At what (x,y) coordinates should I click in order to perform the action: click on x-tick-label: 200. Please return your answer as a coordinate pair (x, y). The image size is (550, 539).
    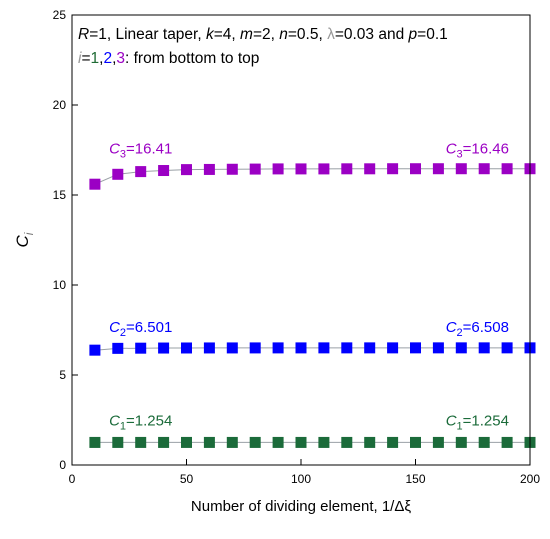
    Looking at the image, I should click on (530, 479).